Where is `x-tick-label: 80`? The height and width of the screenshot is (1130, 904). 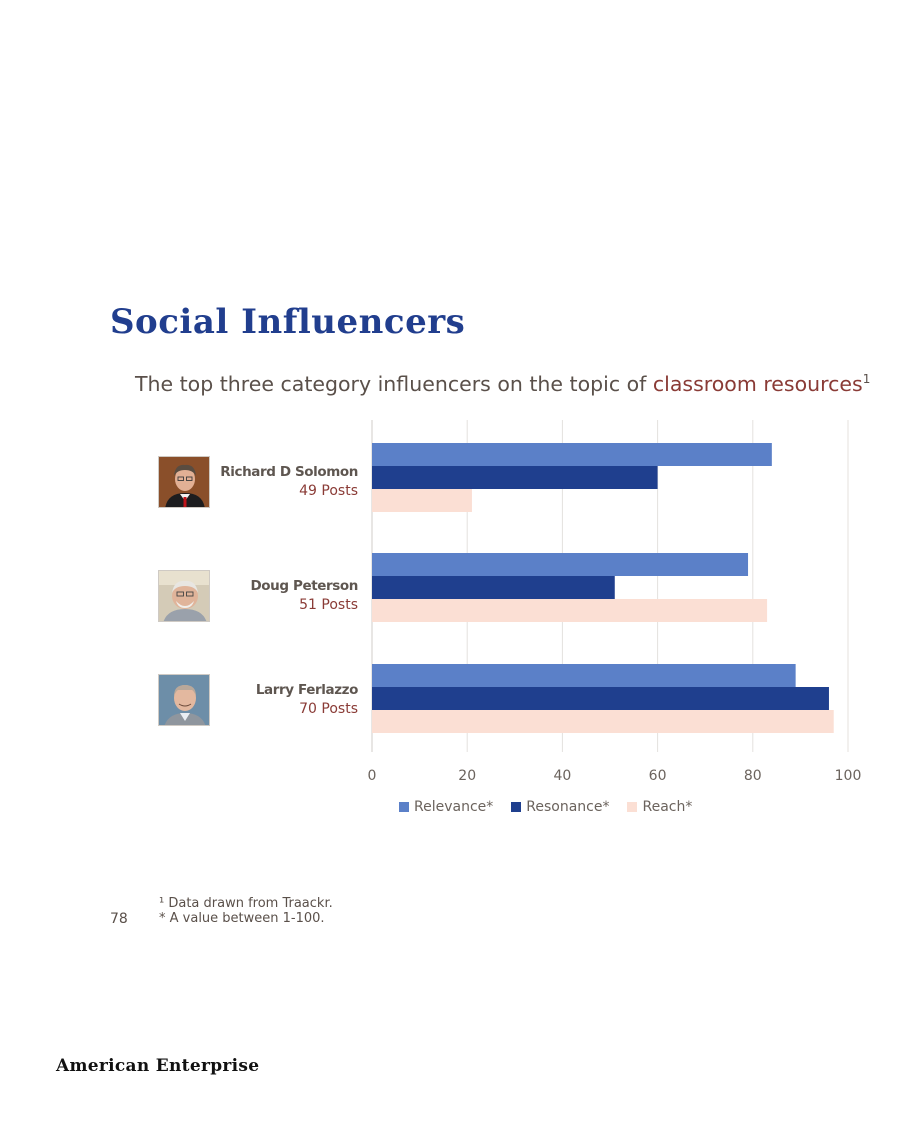 x-tick-label: 80 is located at coordinates (753, 776).